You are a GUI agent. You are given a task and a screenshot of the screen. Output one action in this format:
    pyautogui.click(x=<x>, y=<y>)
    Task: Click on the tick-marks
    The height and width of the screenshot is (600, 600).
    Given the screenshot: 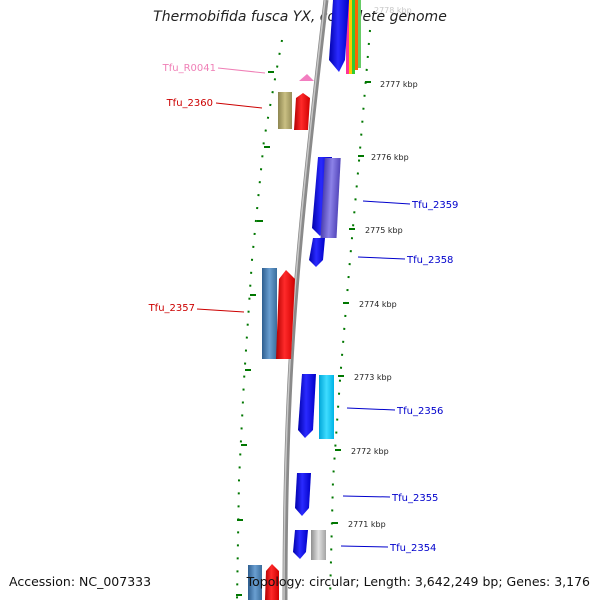 What is the action you would take?
    pyautogui.click(x=351, y=302)
    